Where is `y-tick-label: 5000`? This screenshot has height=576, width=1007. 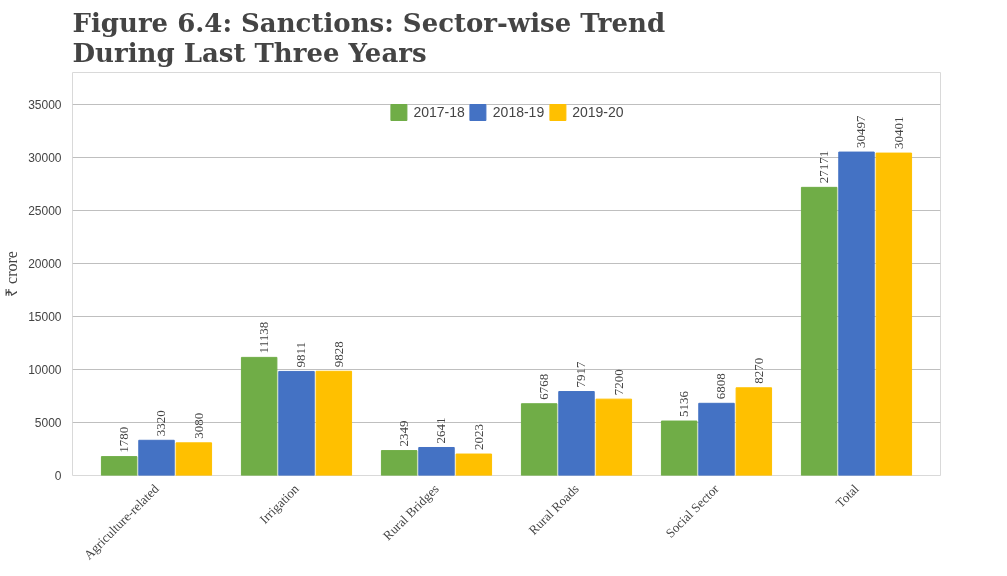 y-tick-label: 5000 is located at coordinates (48, 422).